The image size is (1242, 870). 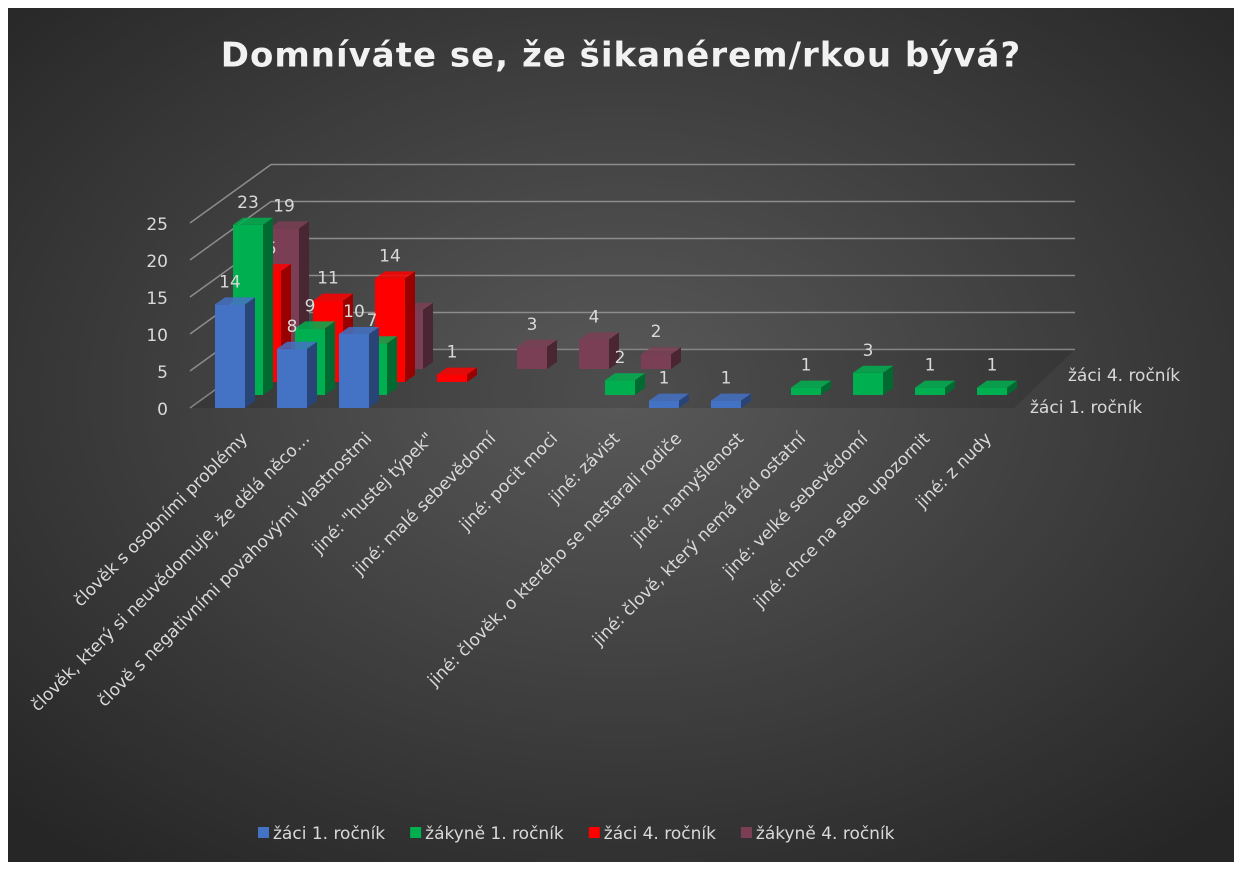 What do you see at coordinates (157, 299) in the screenshot?
I see `y-tick-label: 15` at bounding box center [157, 299].